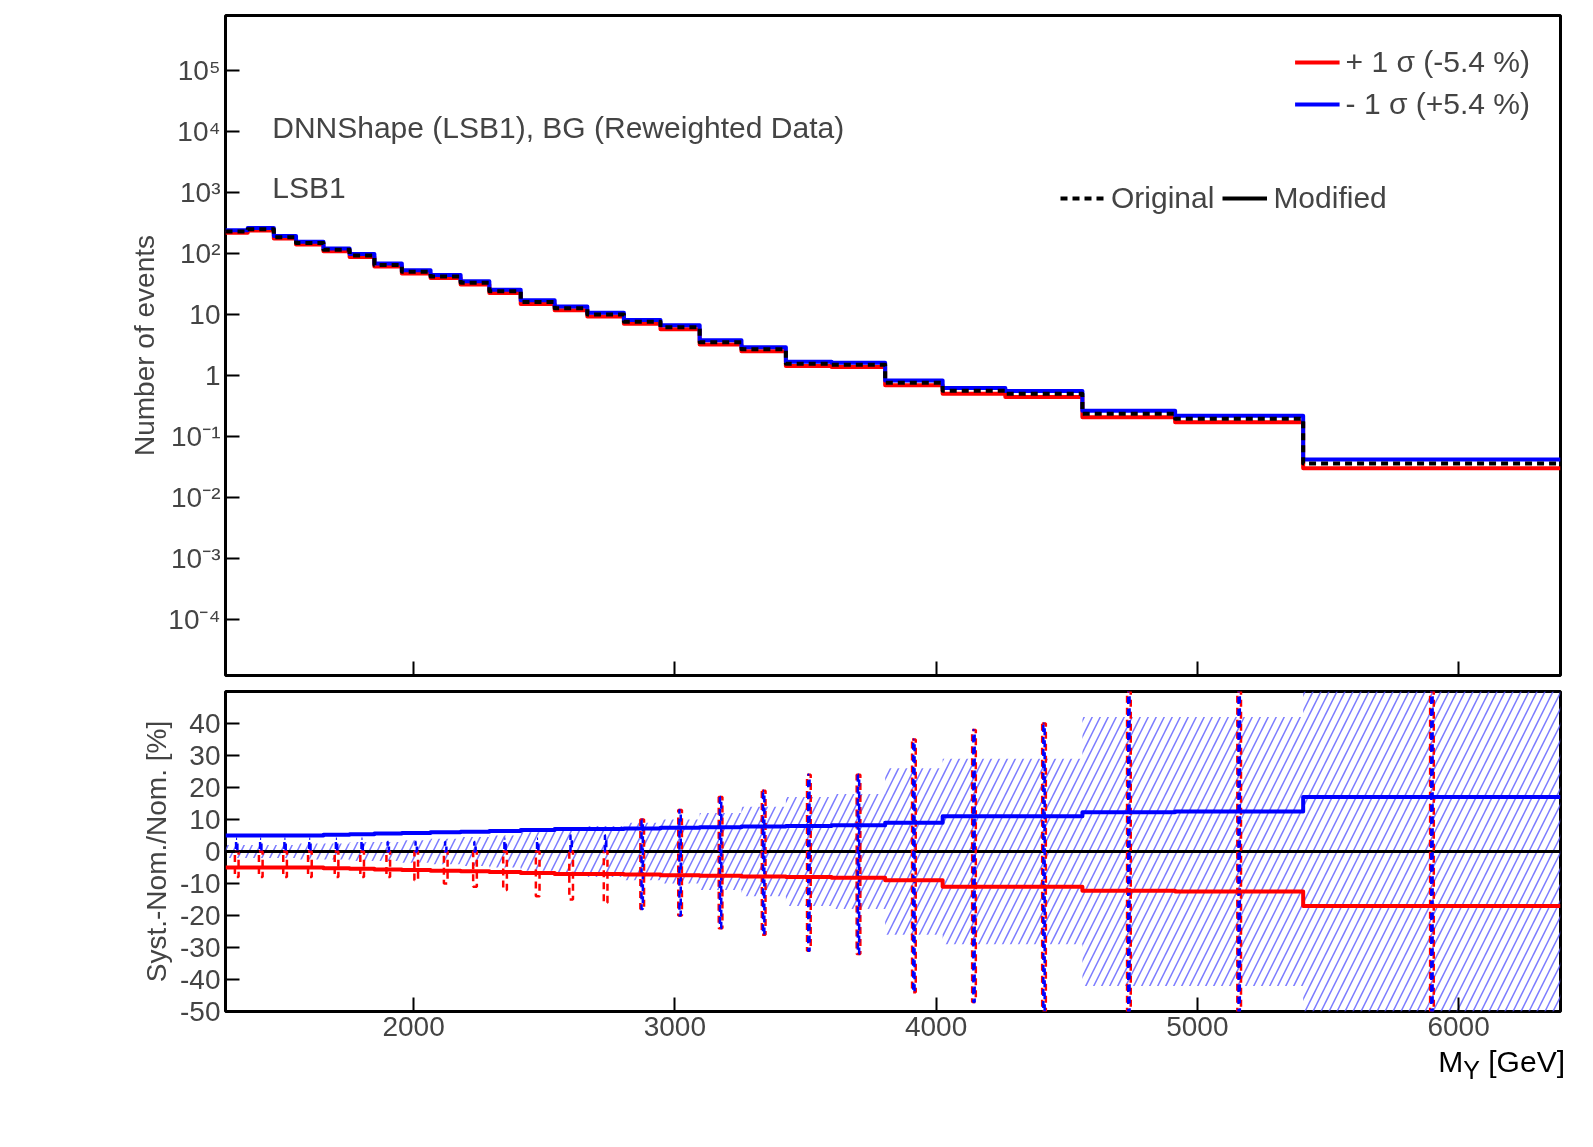 This screenshot has width=1593, height=1147. I want to click on y-tick-label: 30, so click(205, 755).